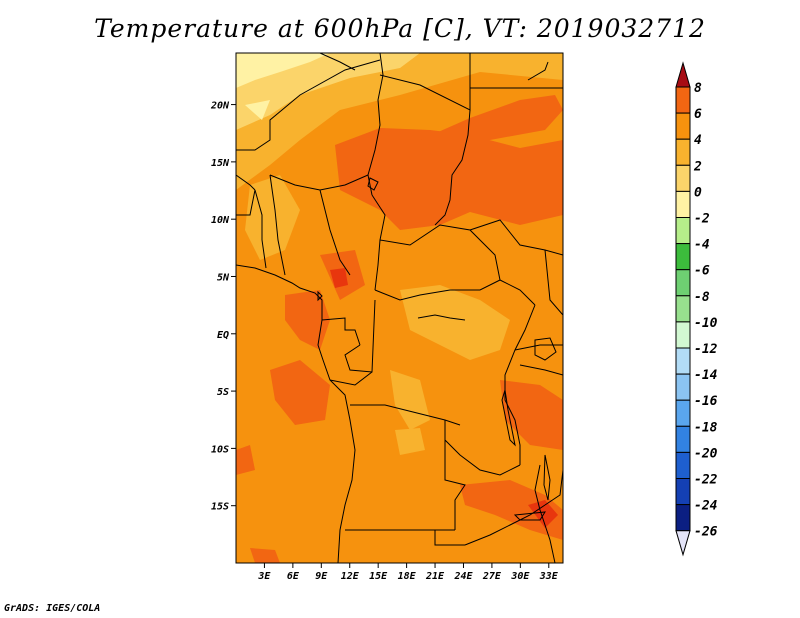 The width and height of the screenshot is (800, 618). Describe the element at coordinates (508, 418) in the screenshot. I see `lake-tanganyika` at that location.